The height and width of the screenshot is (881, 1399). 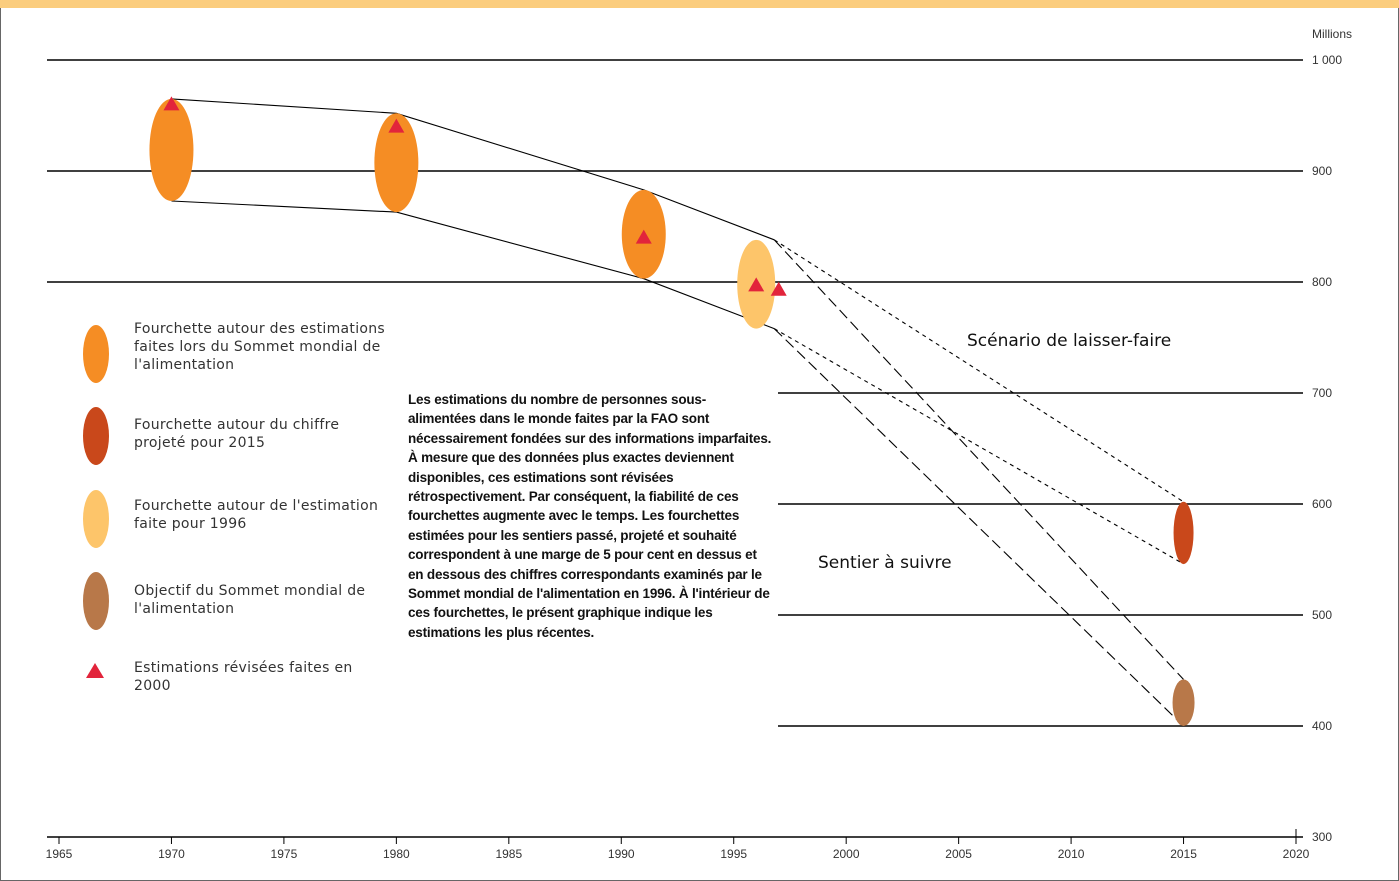 I want to click on summit_range-ellipse-1970, so click(x=171, y=149).